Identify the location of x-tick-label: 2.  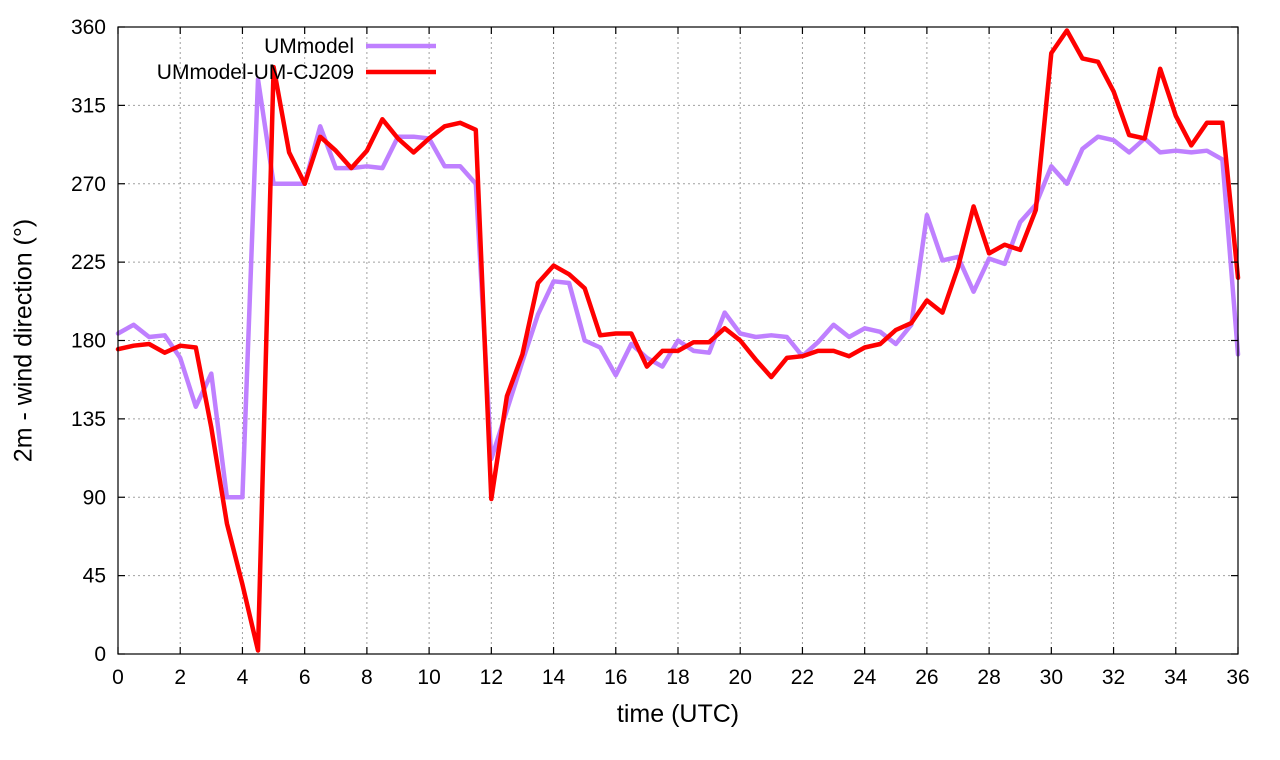
(180, 677).